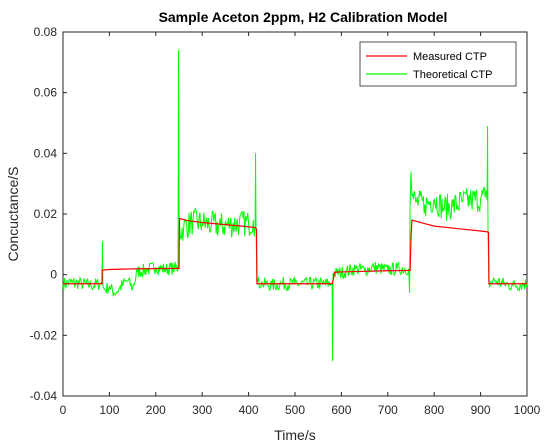 The height and width of the screenshot is (447, 550). I want to click on y-tick-label: 0.06, so click(46, 93).